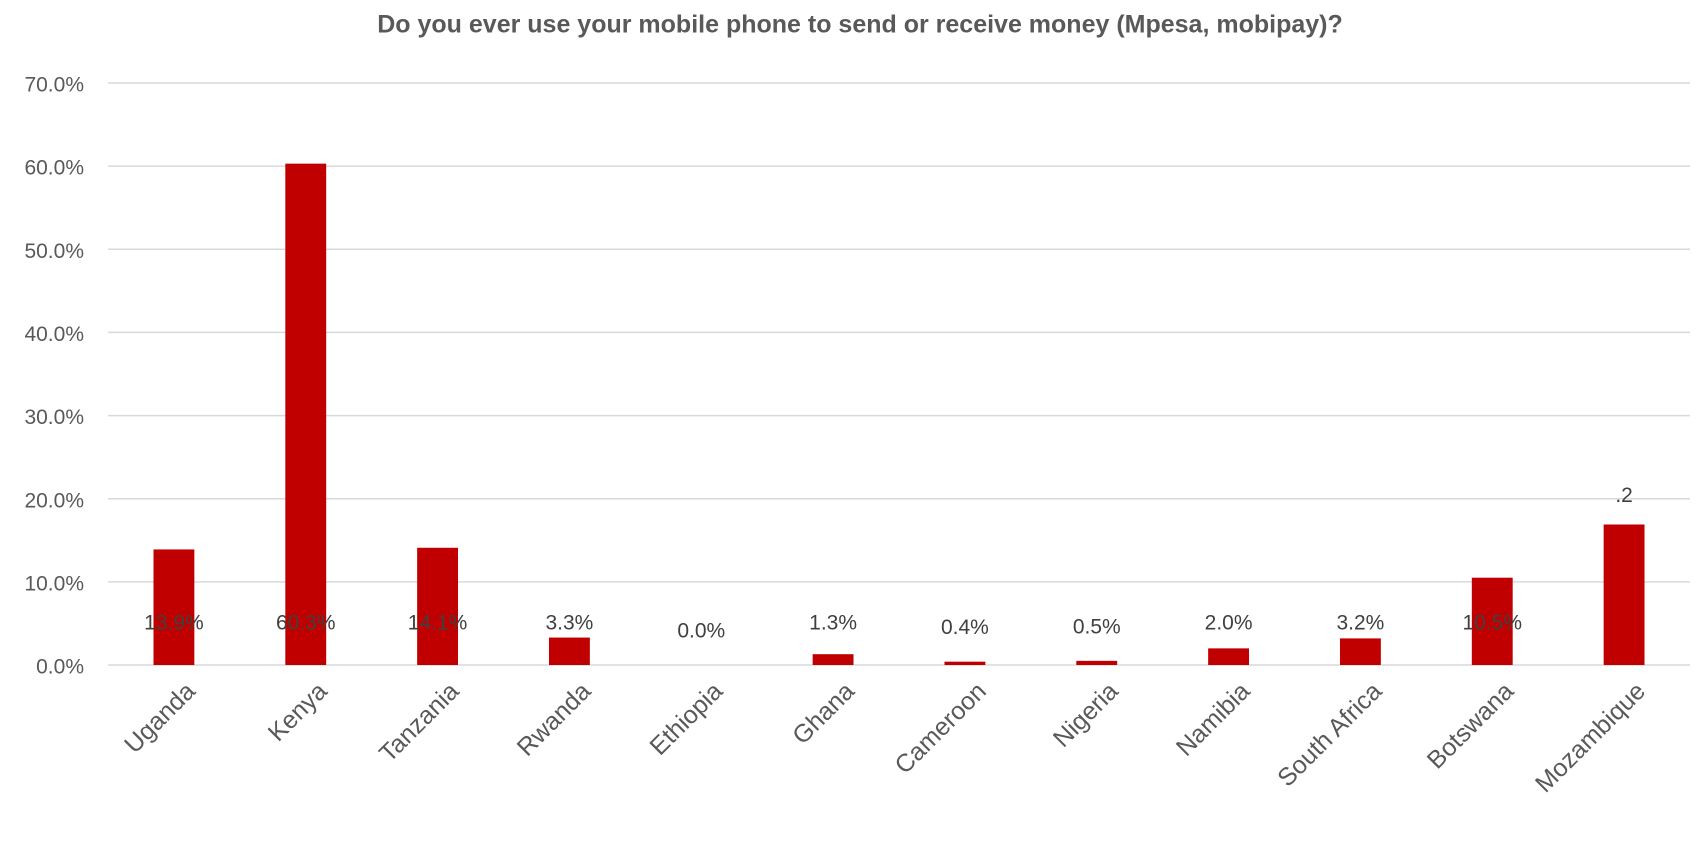  What do you see at coordinates (554, 719) in the screenshot?
I see `x-tick-label: Rwanda` at bounding box center [554, 719].